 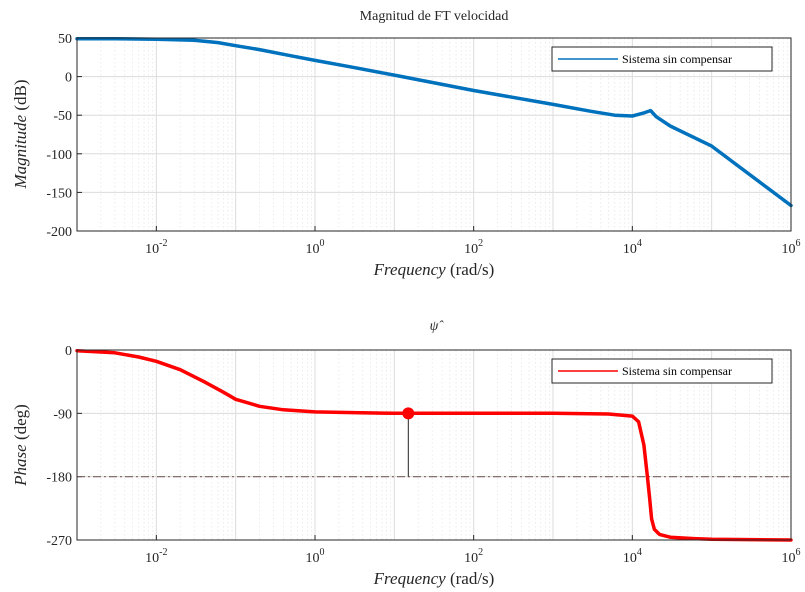 What do you see at coordinates (408, 442) in the screenshot?
I see `phase-marker` at bounding box center [408, 442].